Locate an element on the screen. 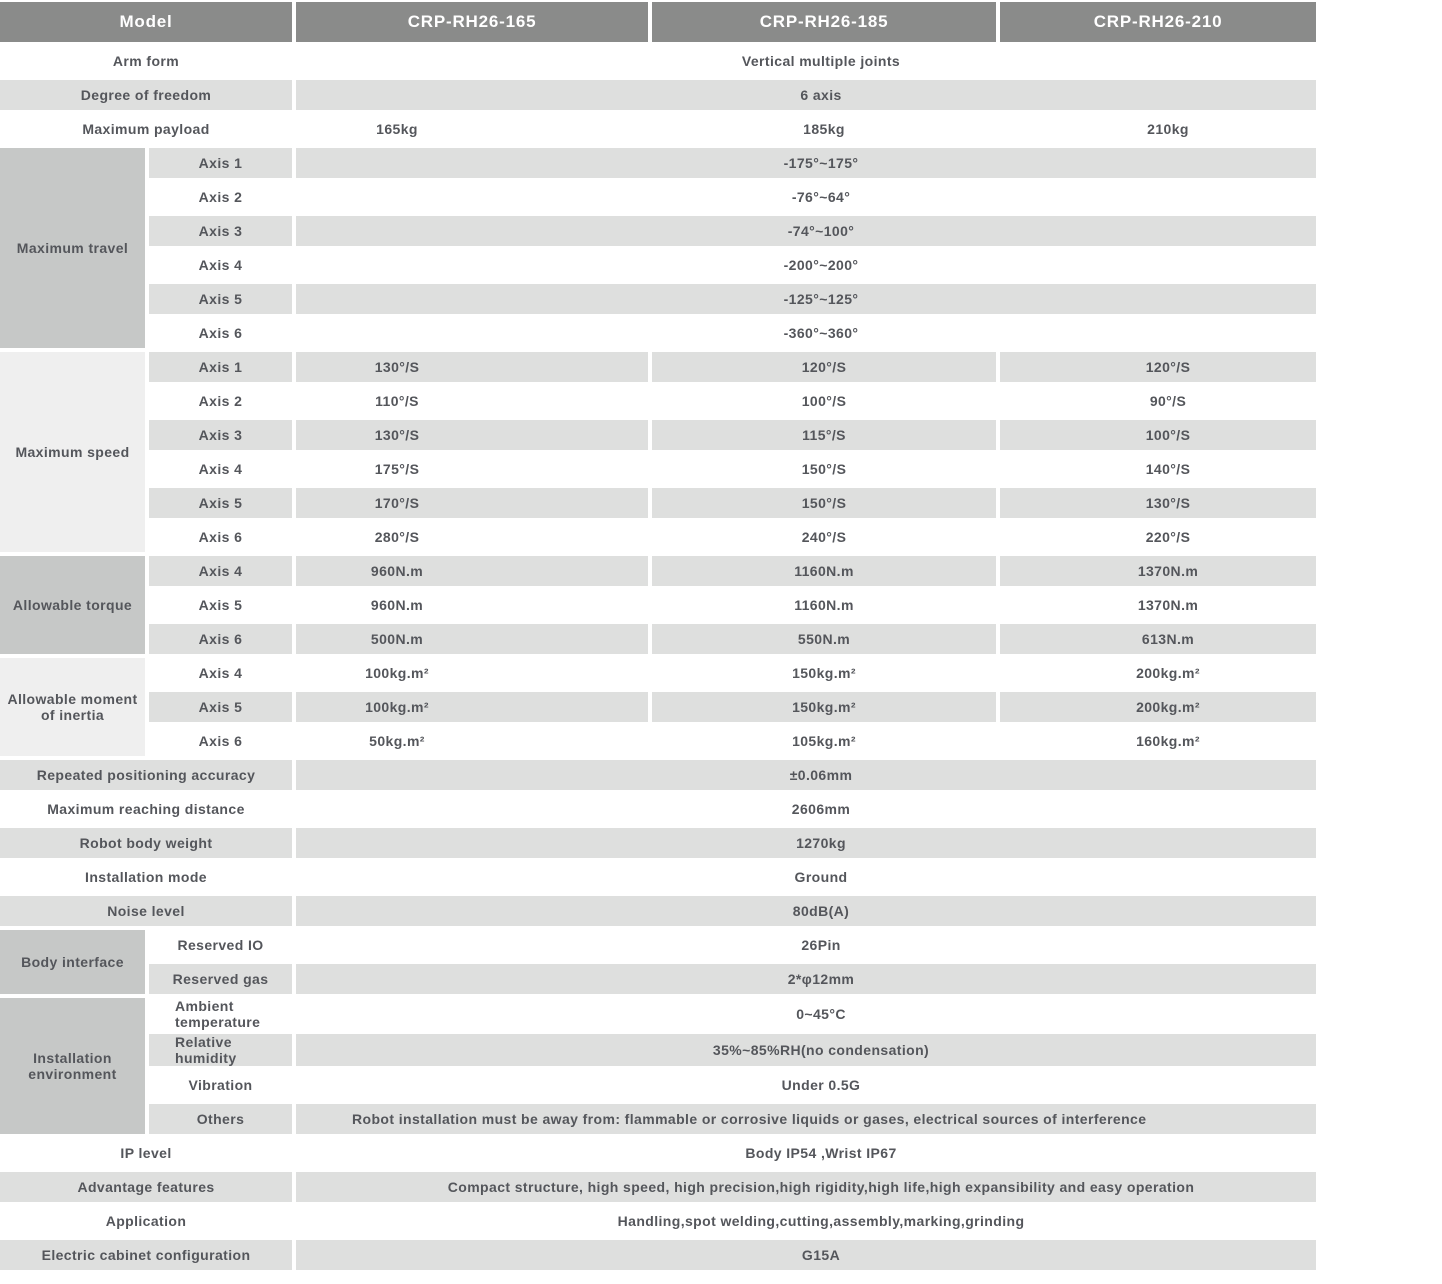 The height and width of the screenshot is (1284, 1442). category-label-maximum-travel: Maximum travel is located at coordinates (72, 248).